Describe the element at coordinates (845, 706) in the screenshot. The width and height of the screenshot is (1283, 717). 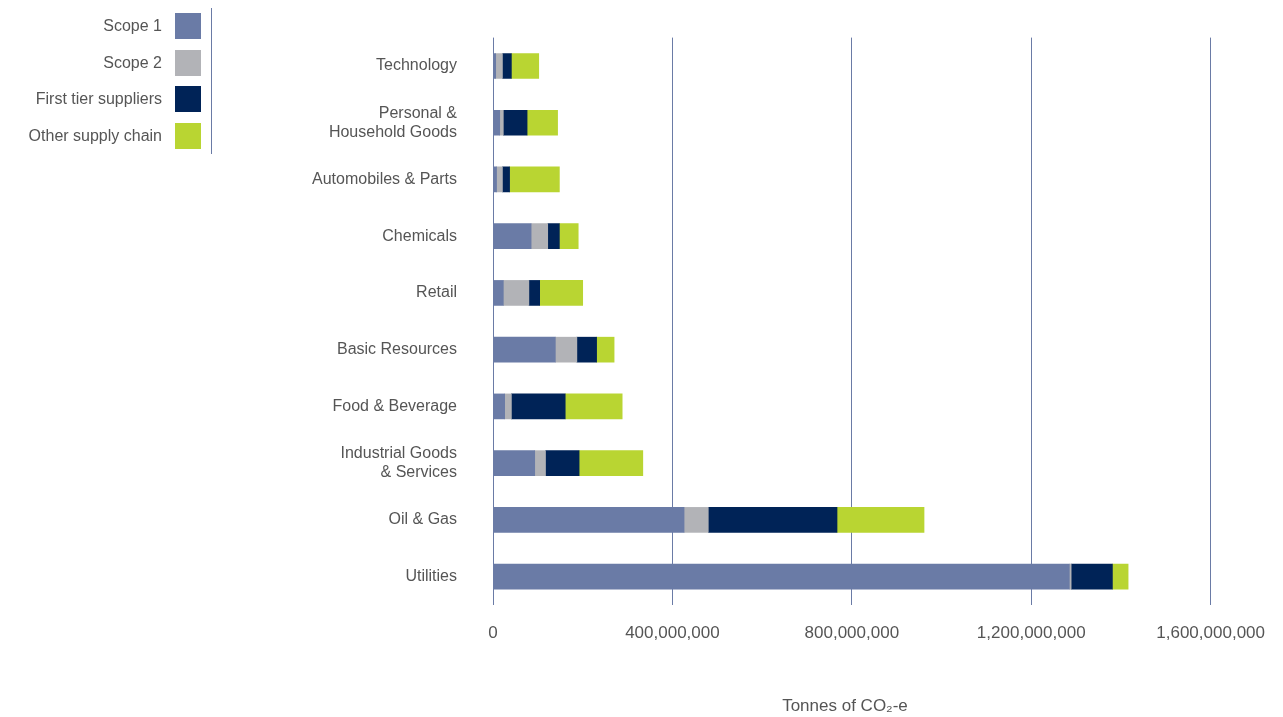
I see `x-axis-title: Tonnes of CO₂-e` at that location.